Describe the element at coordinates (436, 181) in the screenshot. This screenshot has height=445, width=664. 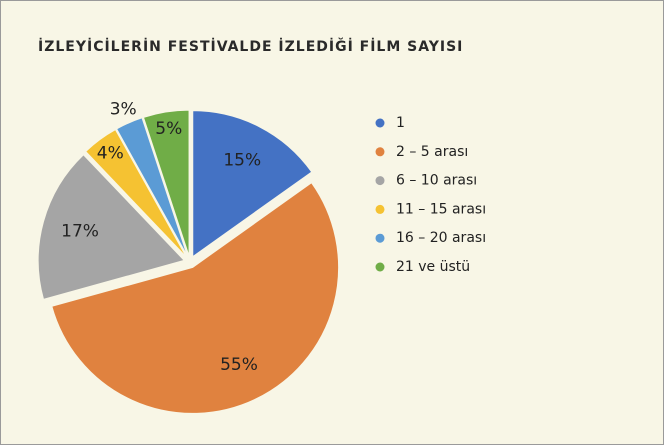
I see `legend-label: 6 – 10 arası` at that location.